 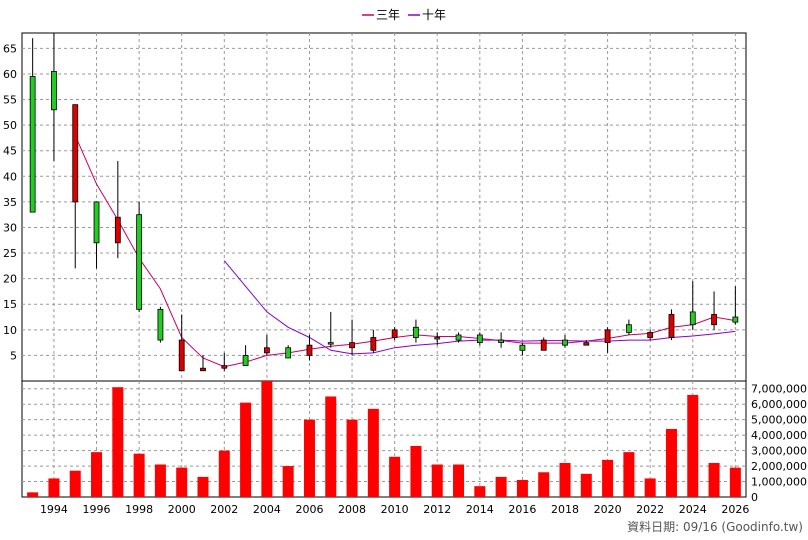 What do you see at coordinates (10, 151) in the screenshot?
I see `price-y-tick-label: 45` at bounding box center [10, 151].